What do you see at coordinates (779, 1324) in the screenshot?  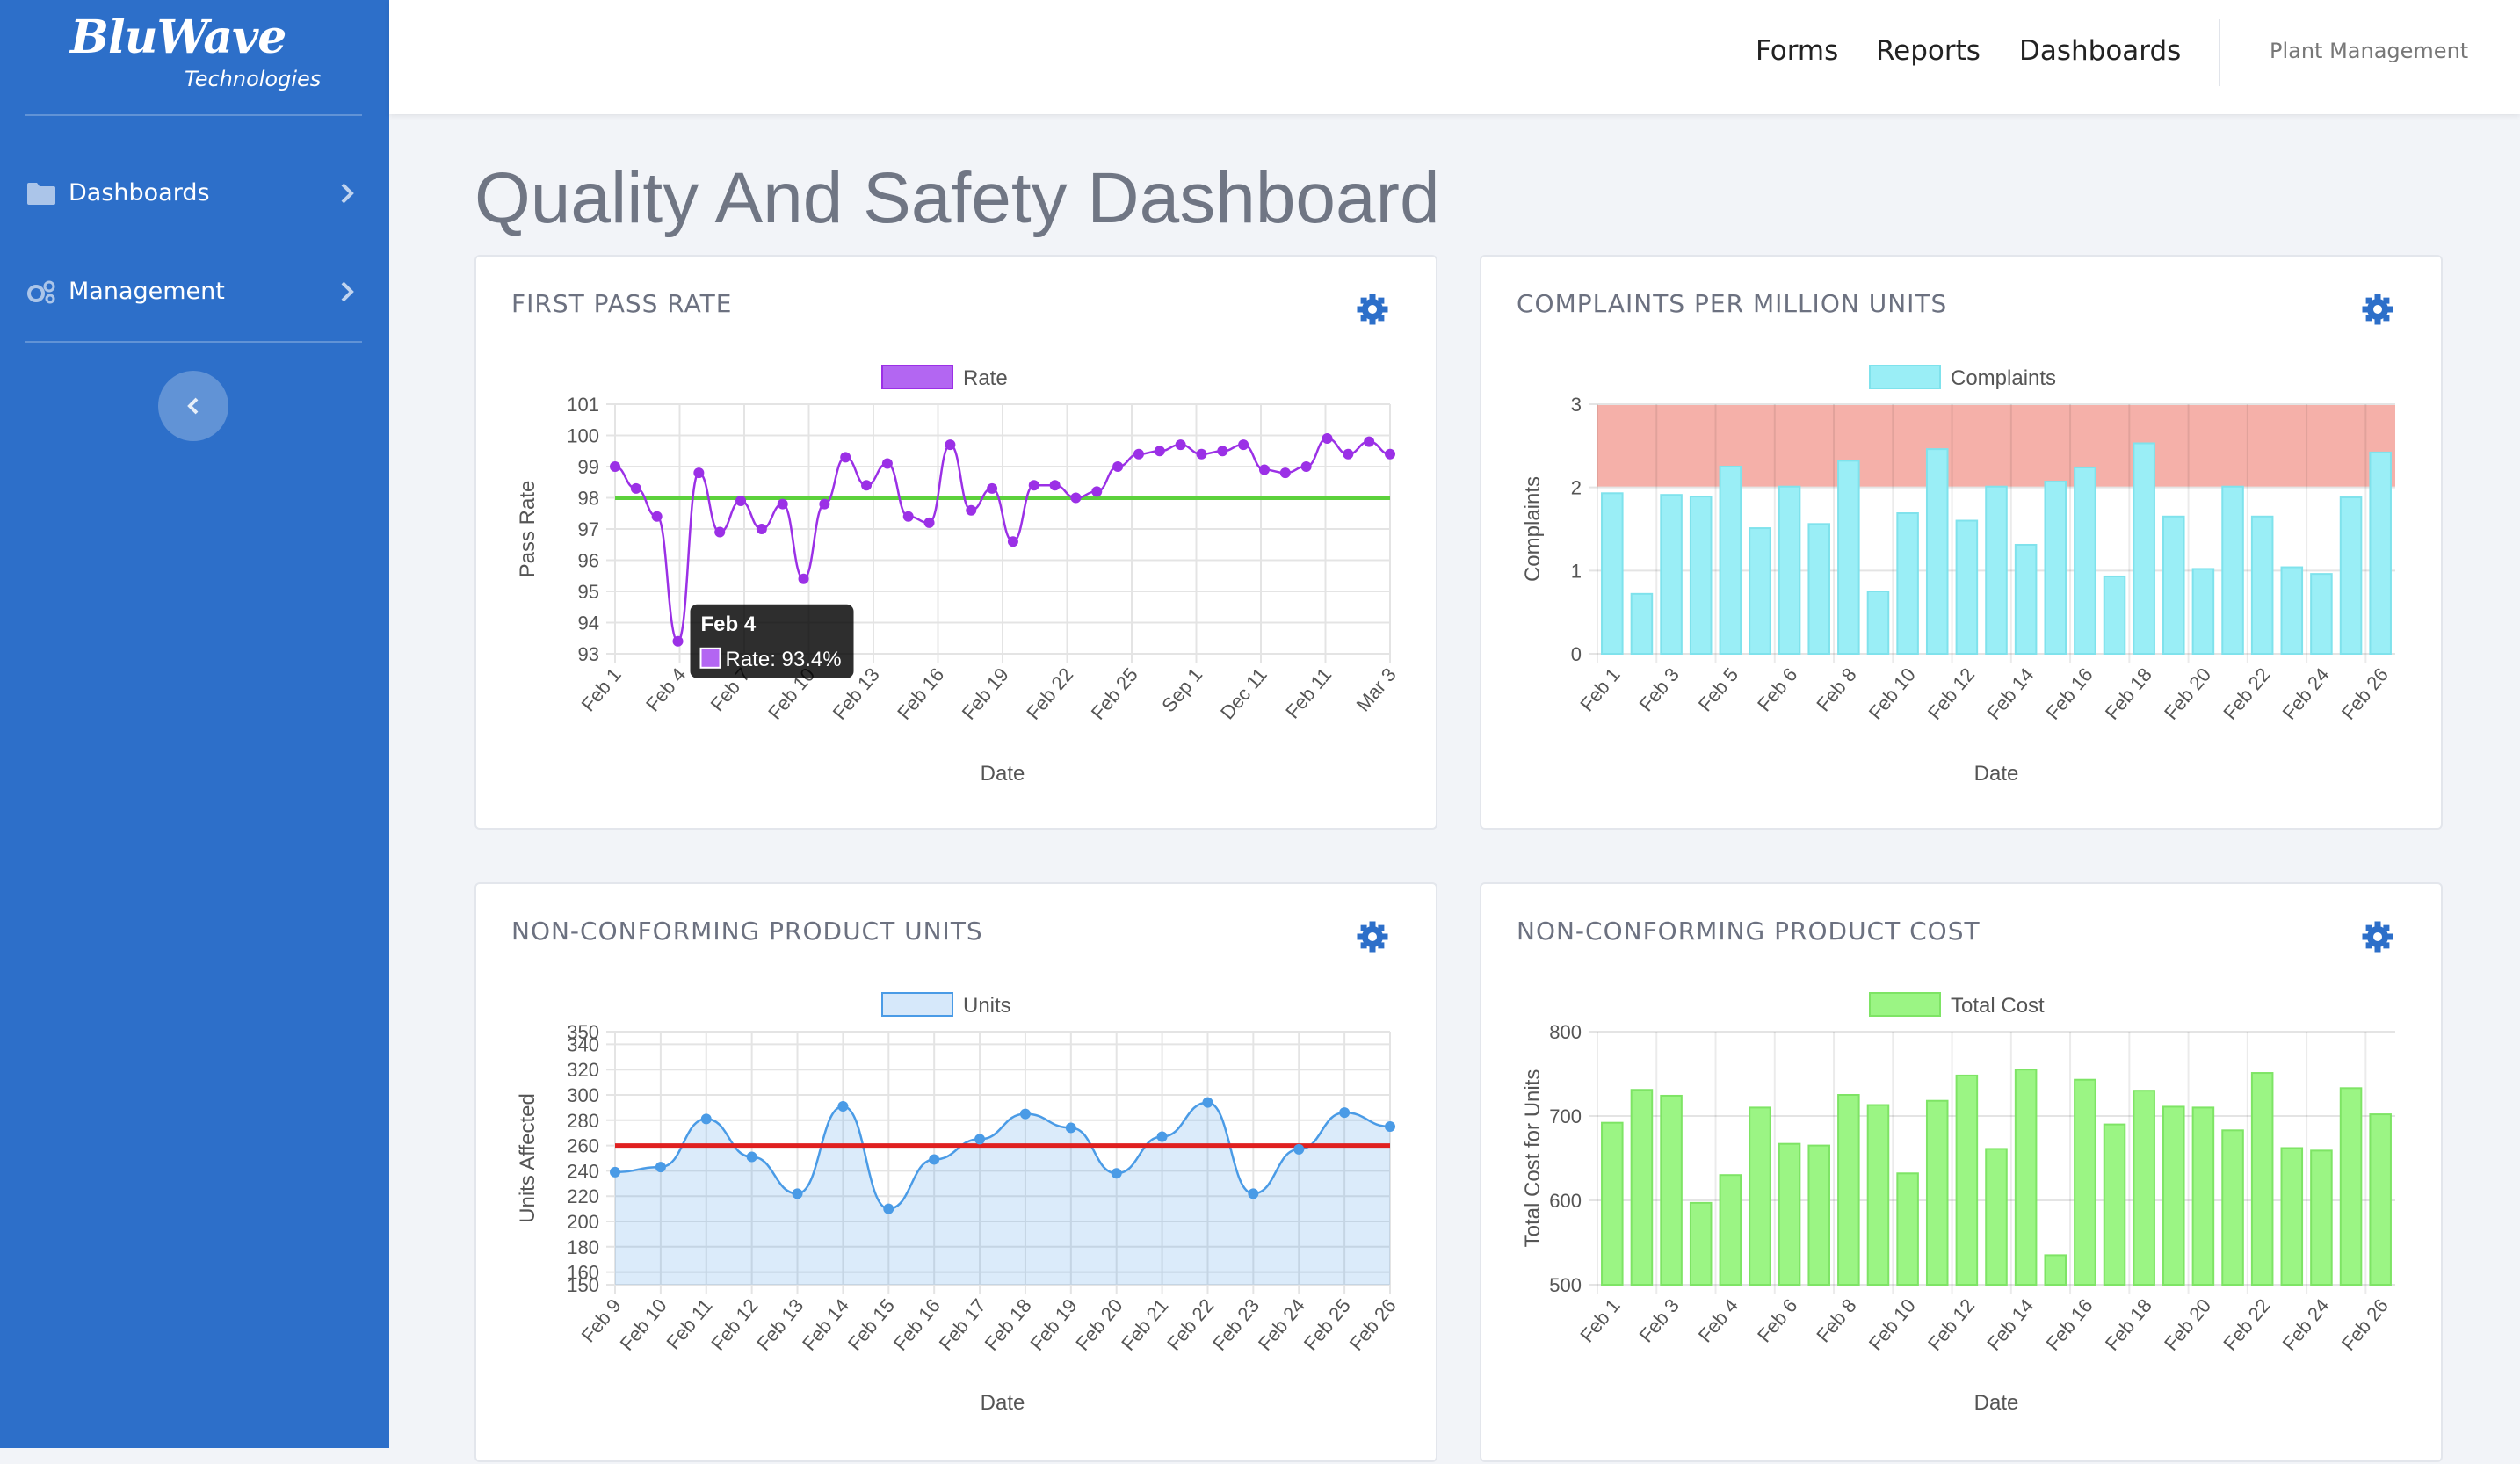 I see `x-tick-label: Feb 13` at bounding box center [779, 1324].